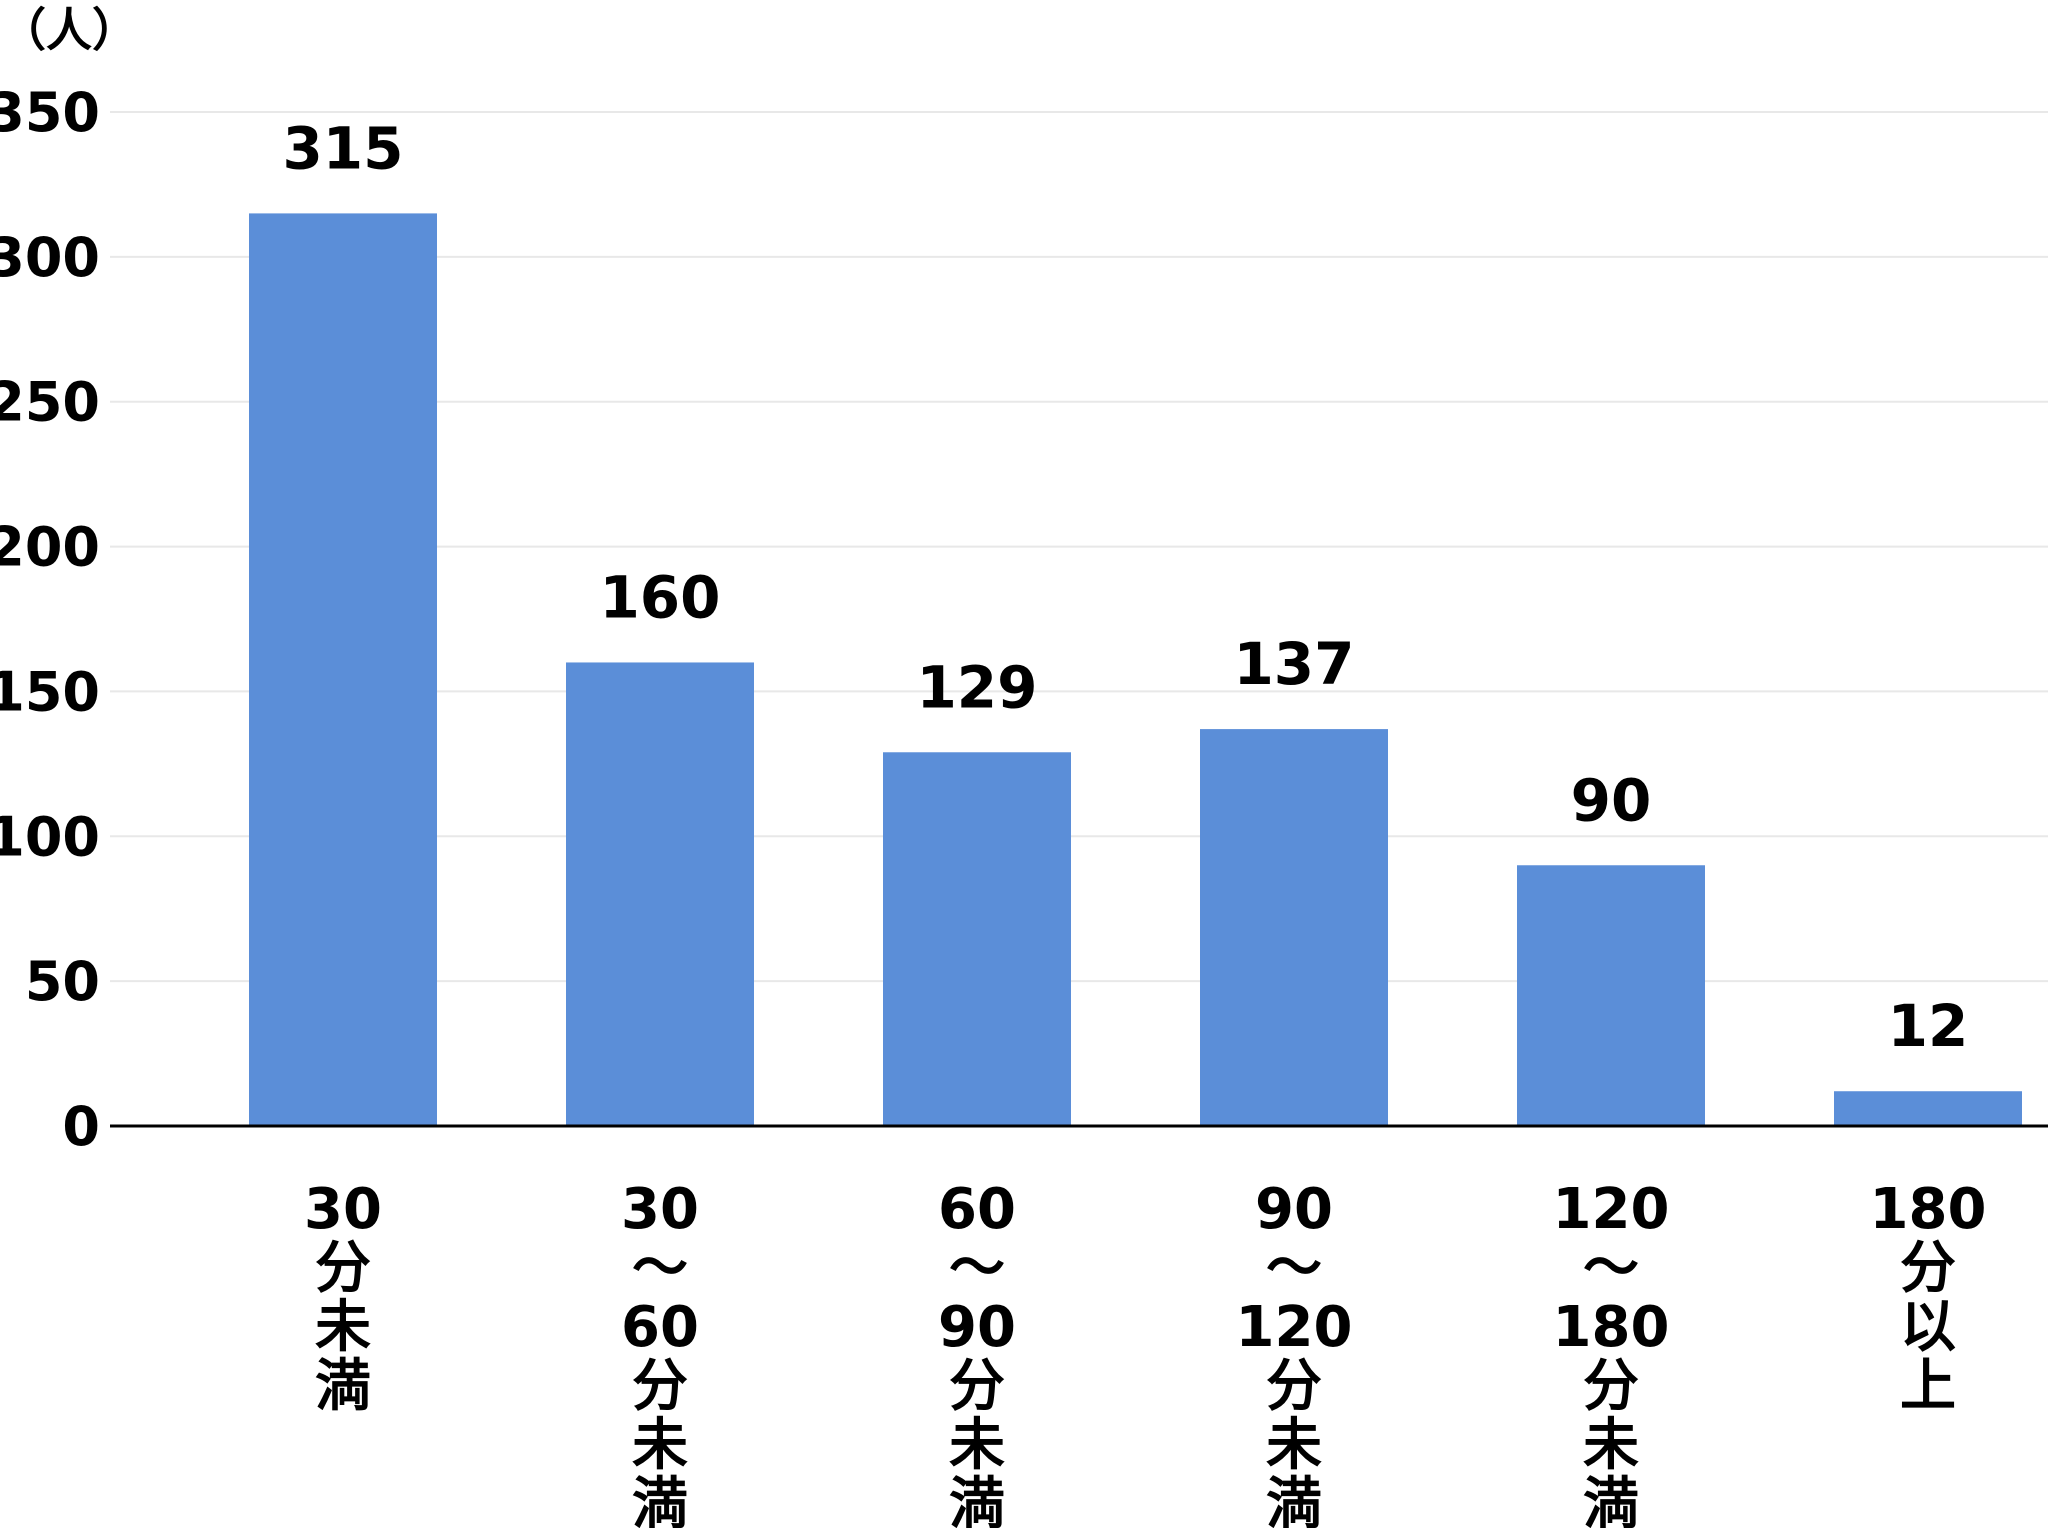 This screenshot has height=1528, width=2048. I want to click on y-tick-label: 50, so click(62, 981).